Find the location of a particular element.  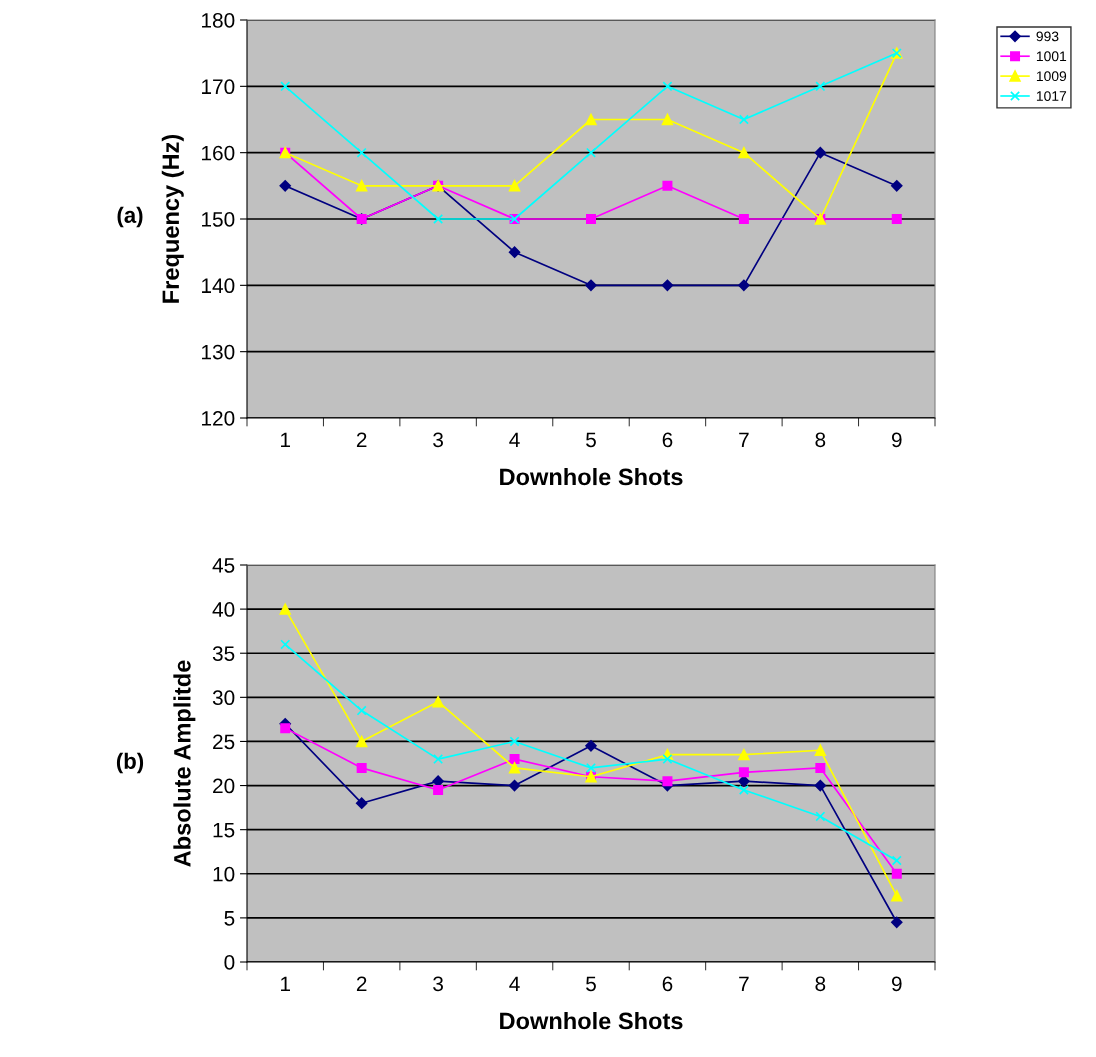

y-tick-label: 120 is located at coordinates (218, 418).